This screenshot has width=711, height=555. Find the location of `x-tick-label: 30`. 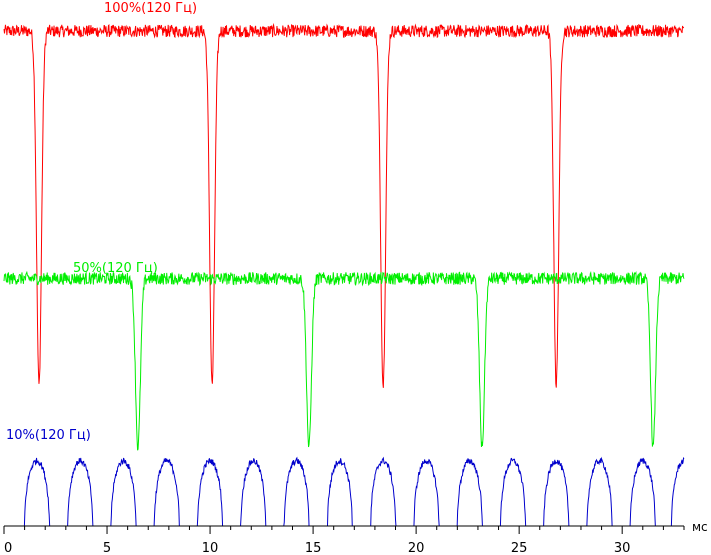

x-tick-label: 30 is located at coordinates (622, 548).